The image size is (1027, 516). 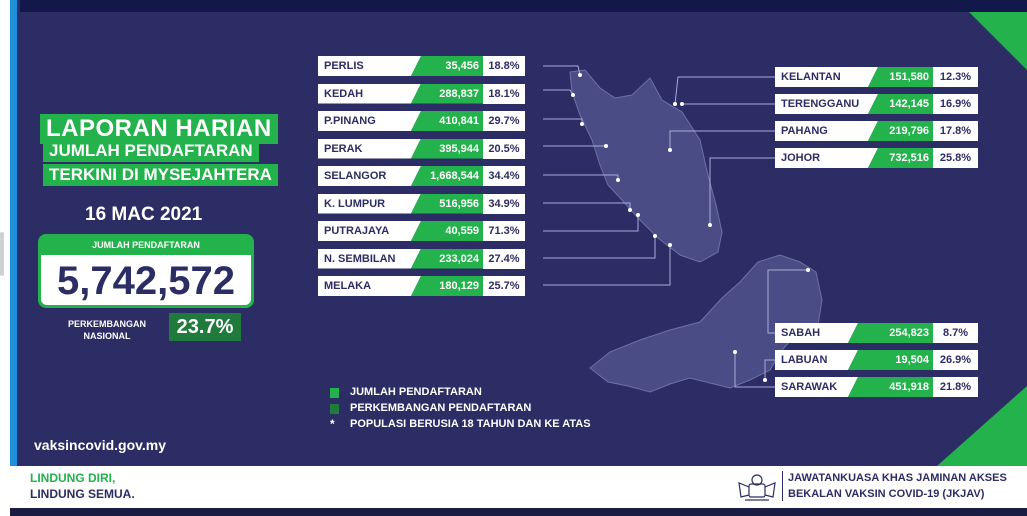 What do you see at coordinates (159, 129) in the screenshot?
I see `report-title: LAPORAN HARIAN` at bounding box center [159, 129].